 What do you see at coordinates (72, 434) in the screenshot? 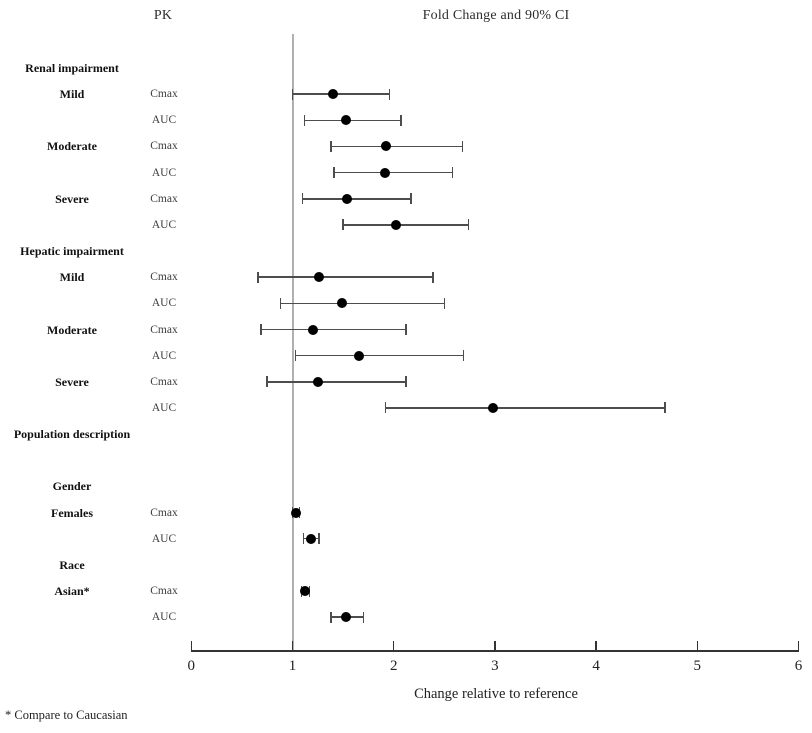
I see `section-label: Population description` at bounding box center [72, 434].